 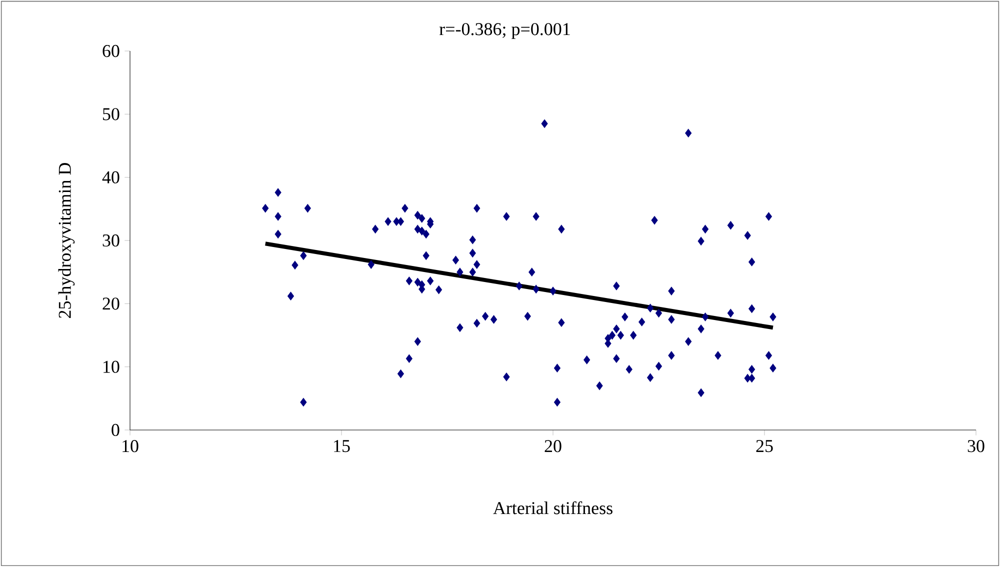 What do you see at coordinates (111, 304) in the screenshot?
I see `y-tick-label: 20` at bounding box center [111, 304].